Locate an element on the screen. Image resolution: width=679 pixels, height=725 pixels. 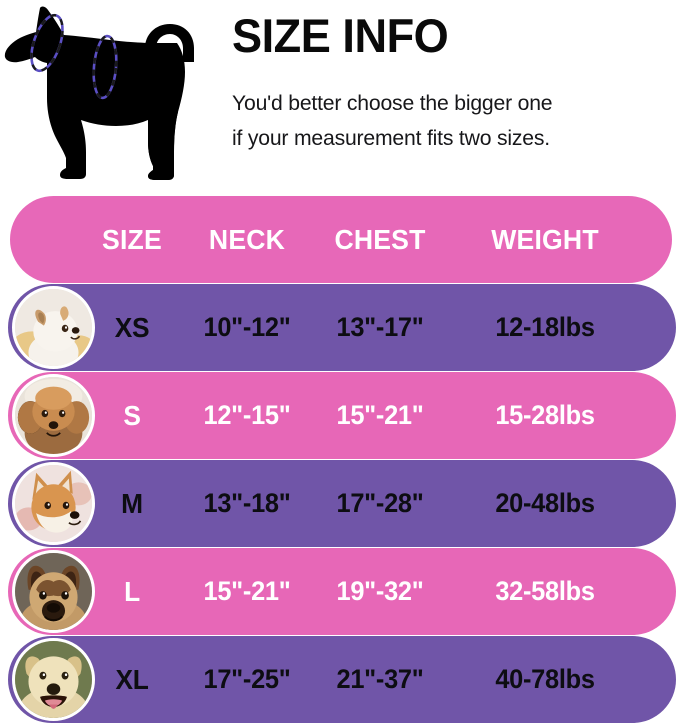
column-header-neck: NECK is located at coordinates (247, 239).